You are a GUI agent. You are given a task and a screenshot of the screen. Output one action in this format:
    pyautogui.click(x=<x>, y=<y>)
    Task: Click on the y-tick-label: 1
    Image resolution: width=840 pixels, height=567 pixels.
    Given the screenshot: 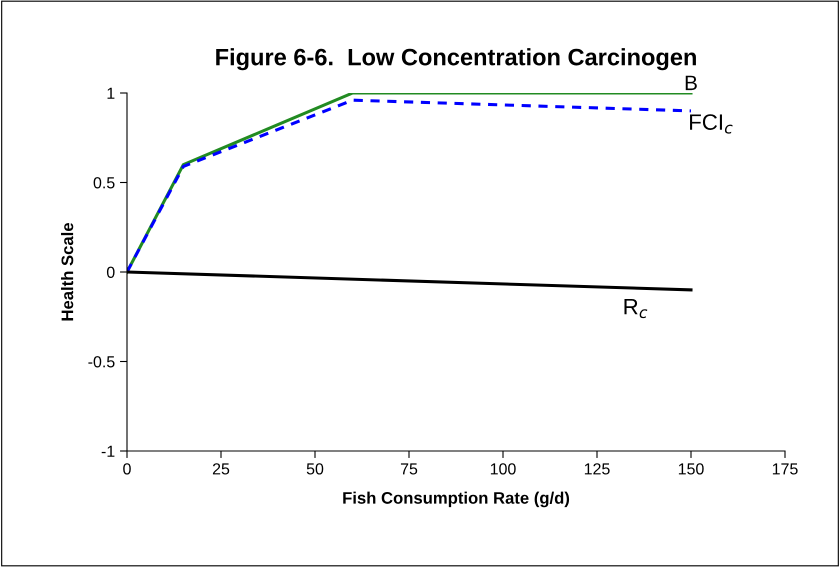 What is the action you would take?
    pyautogui.click(x=111, y=93)
    